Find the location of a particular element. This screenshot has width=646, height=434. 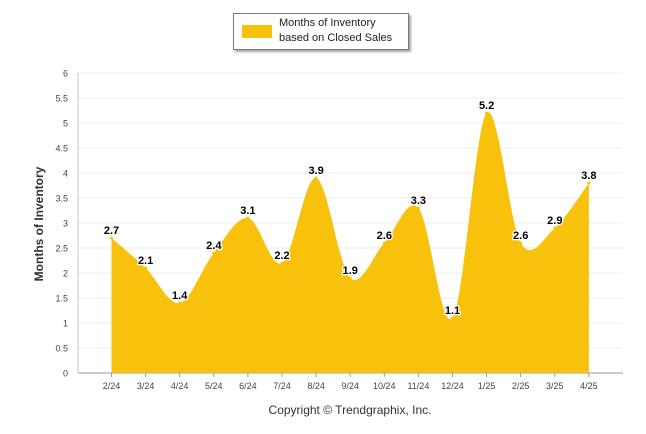

x-tick-label: 4/24 is located at coordinates (180, 386).